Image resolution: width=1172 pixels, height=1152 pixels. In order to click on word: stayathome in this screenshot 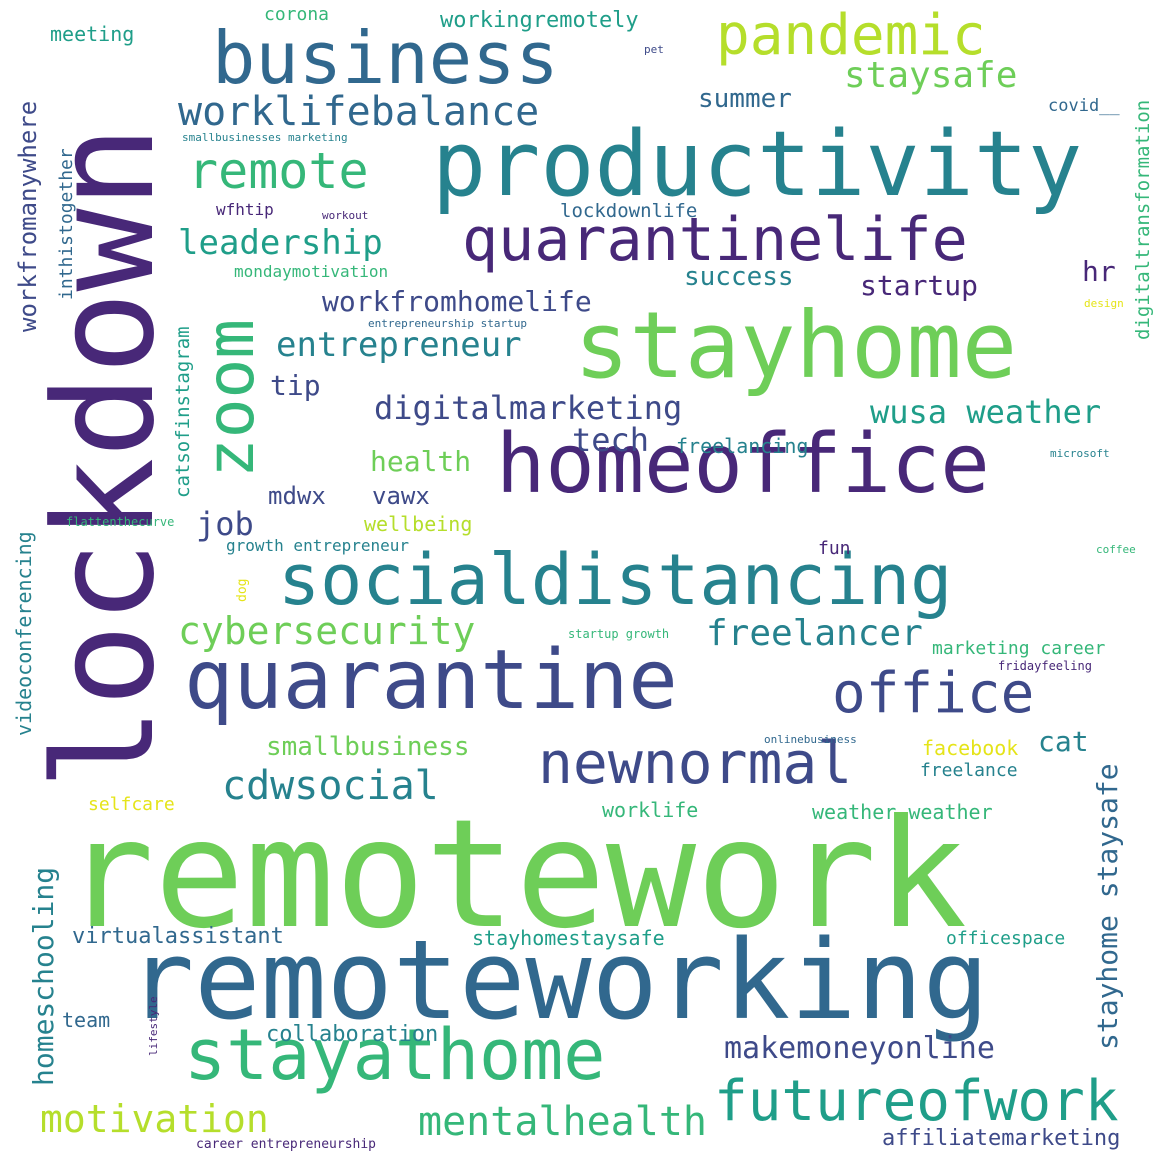, I will do `click(395, 1055)`.